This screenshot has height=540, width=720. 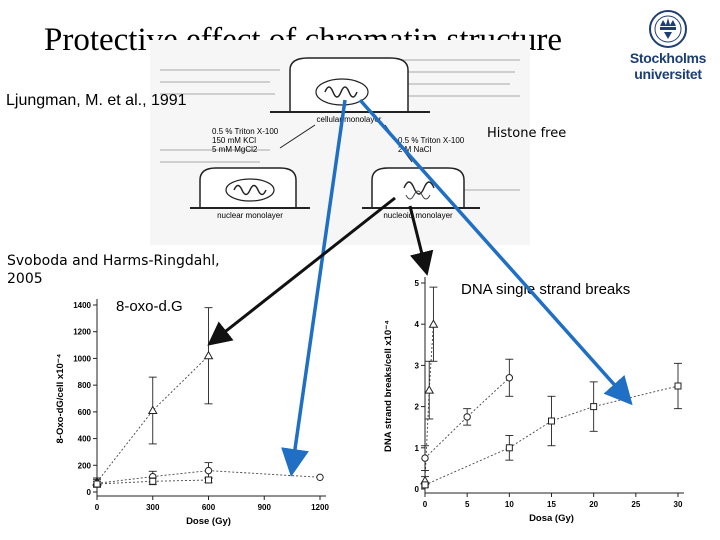 What do you see at coordinates (467, 504) in the screenshot?
I see `chart2-x-tick-label: 5` at bounding box center [467, 504].